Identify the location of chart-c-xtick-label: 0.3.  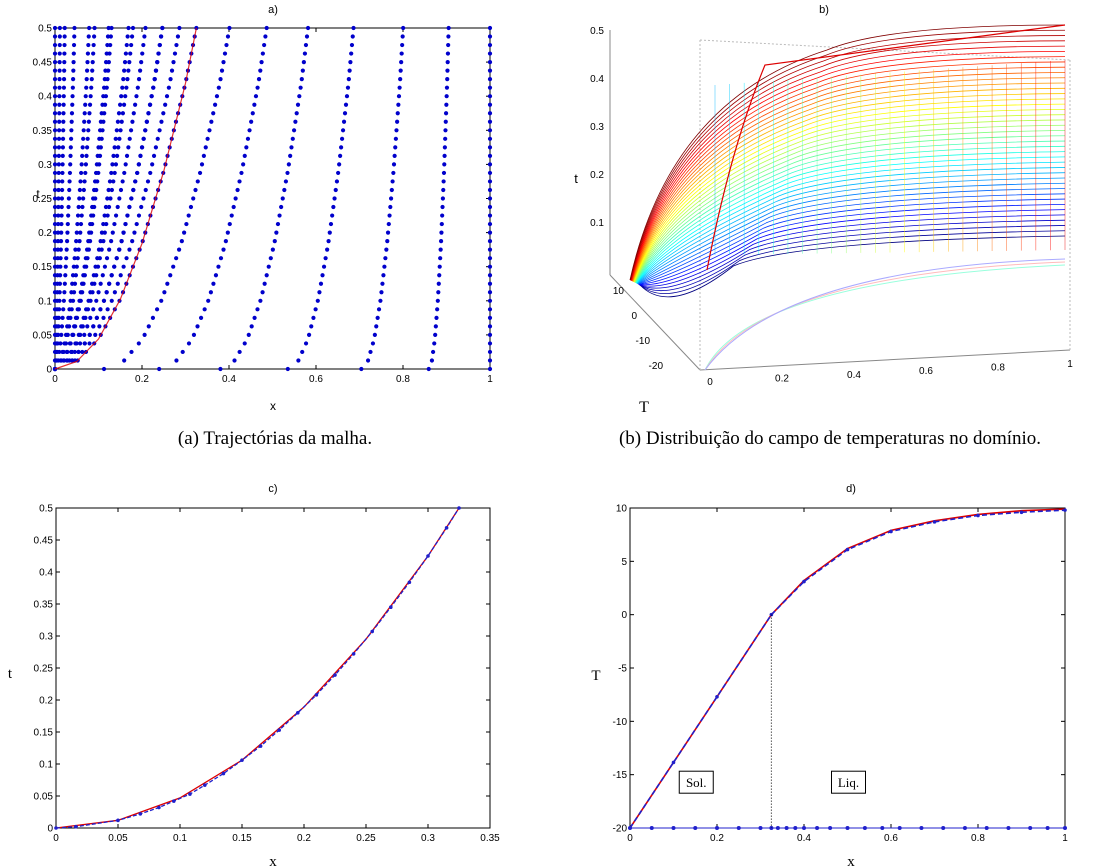
(428, 838).